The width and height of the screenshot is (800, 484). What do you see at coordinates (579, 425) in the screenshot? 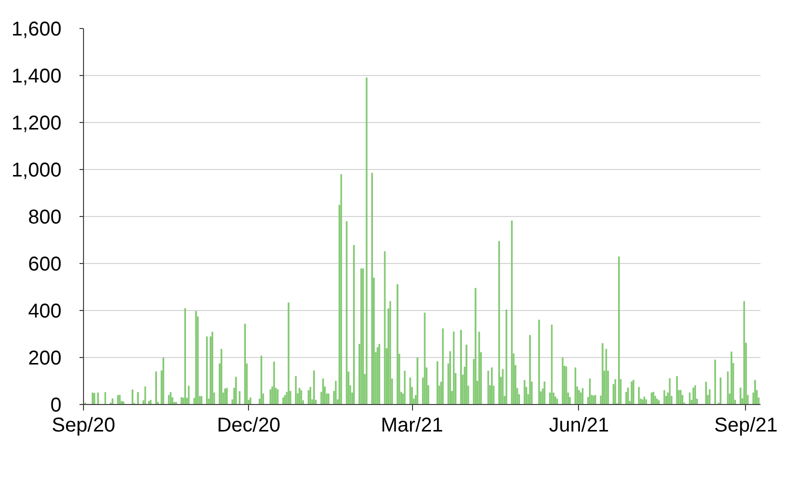
I see `x-tick-label: Jun/21` at bounding box center [579, 425].